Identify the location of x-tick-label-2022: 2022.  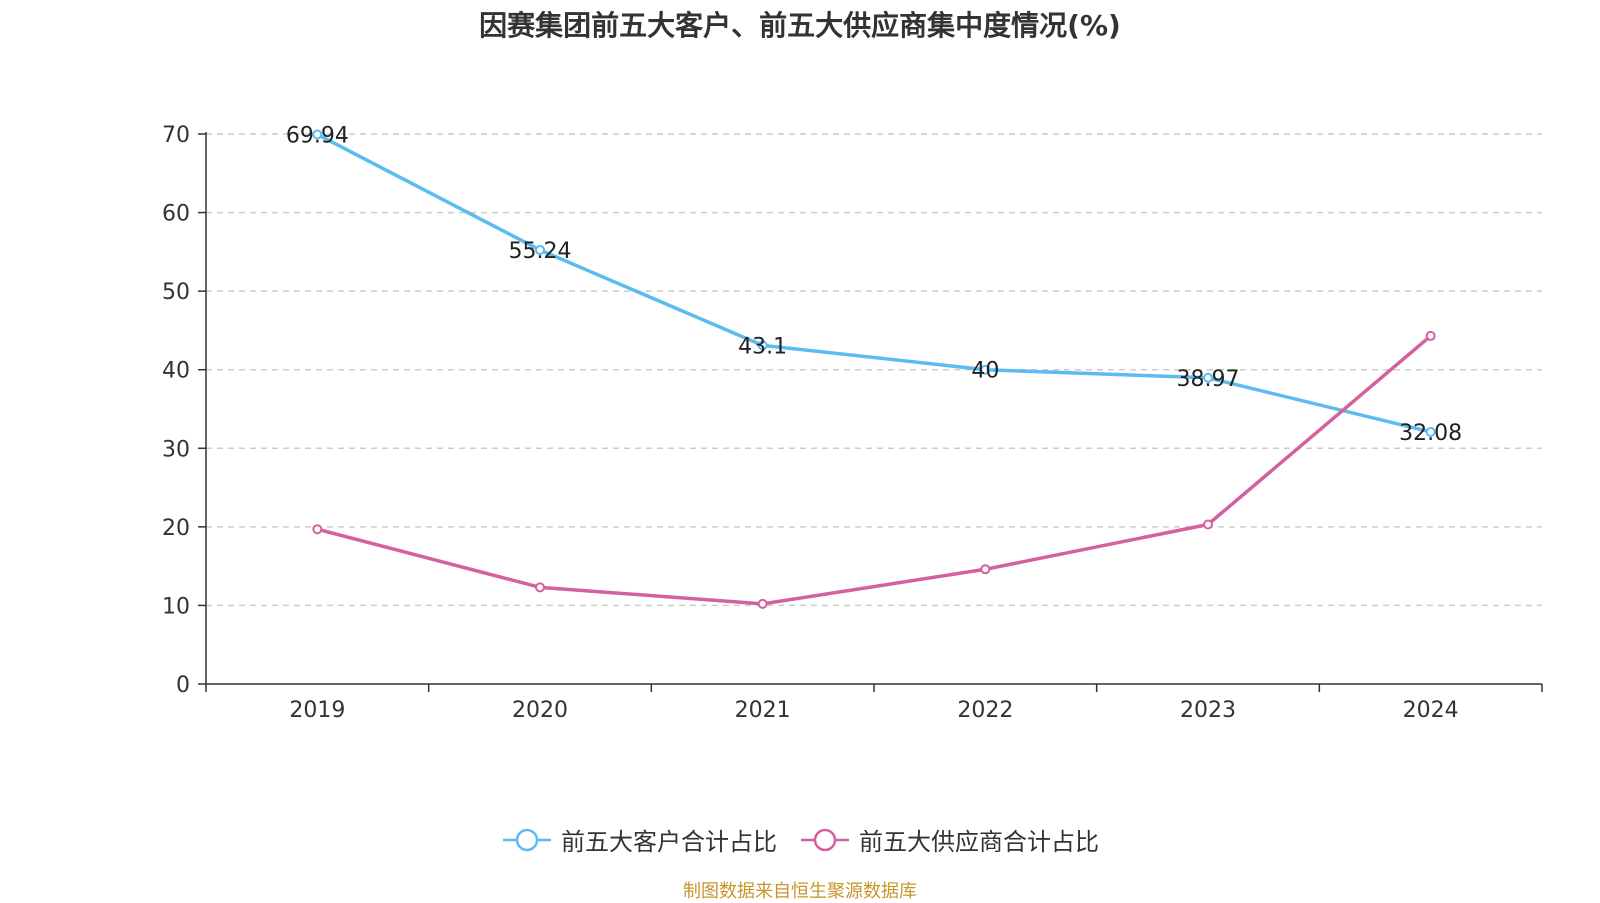
(985, 710).